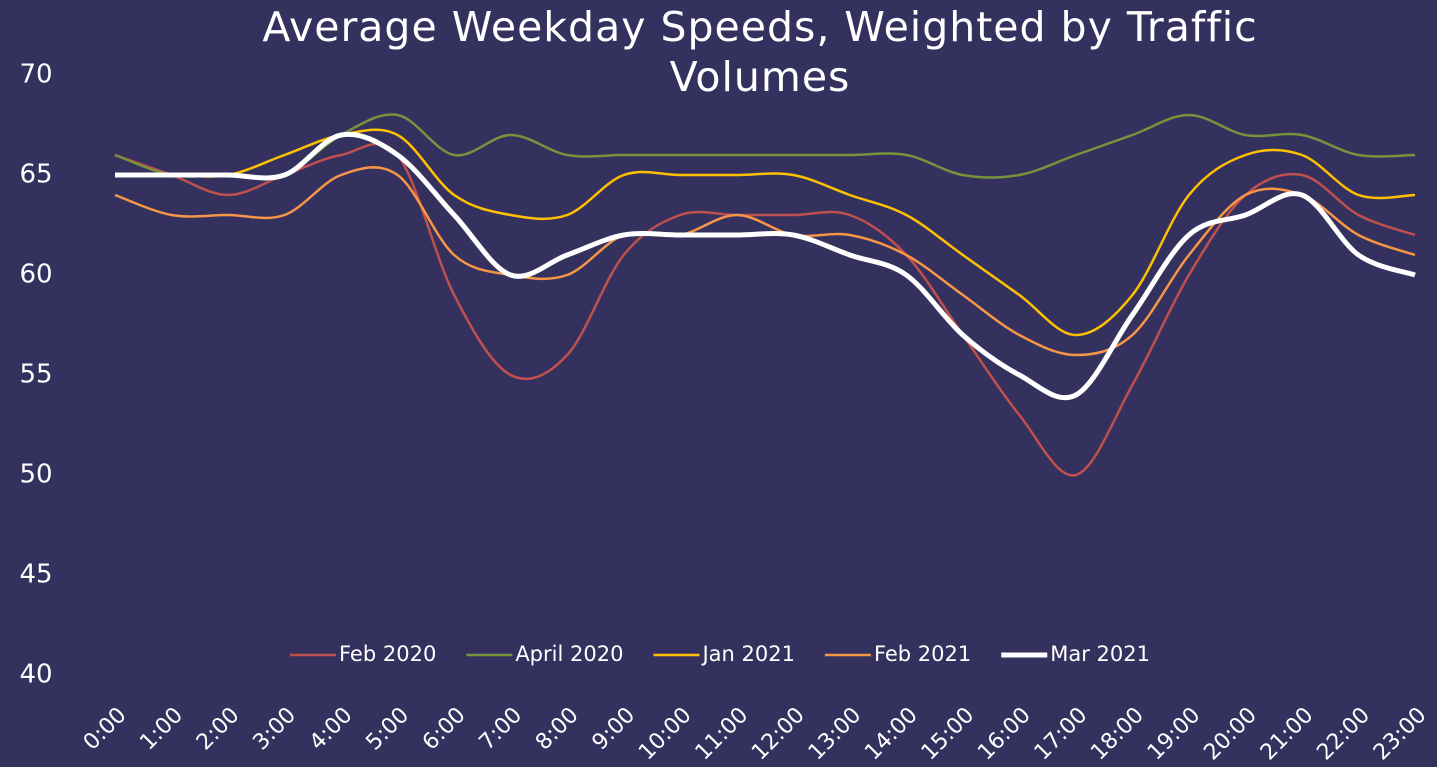  I want to click on x-tick-label: 19:00, so click(1174, 734).